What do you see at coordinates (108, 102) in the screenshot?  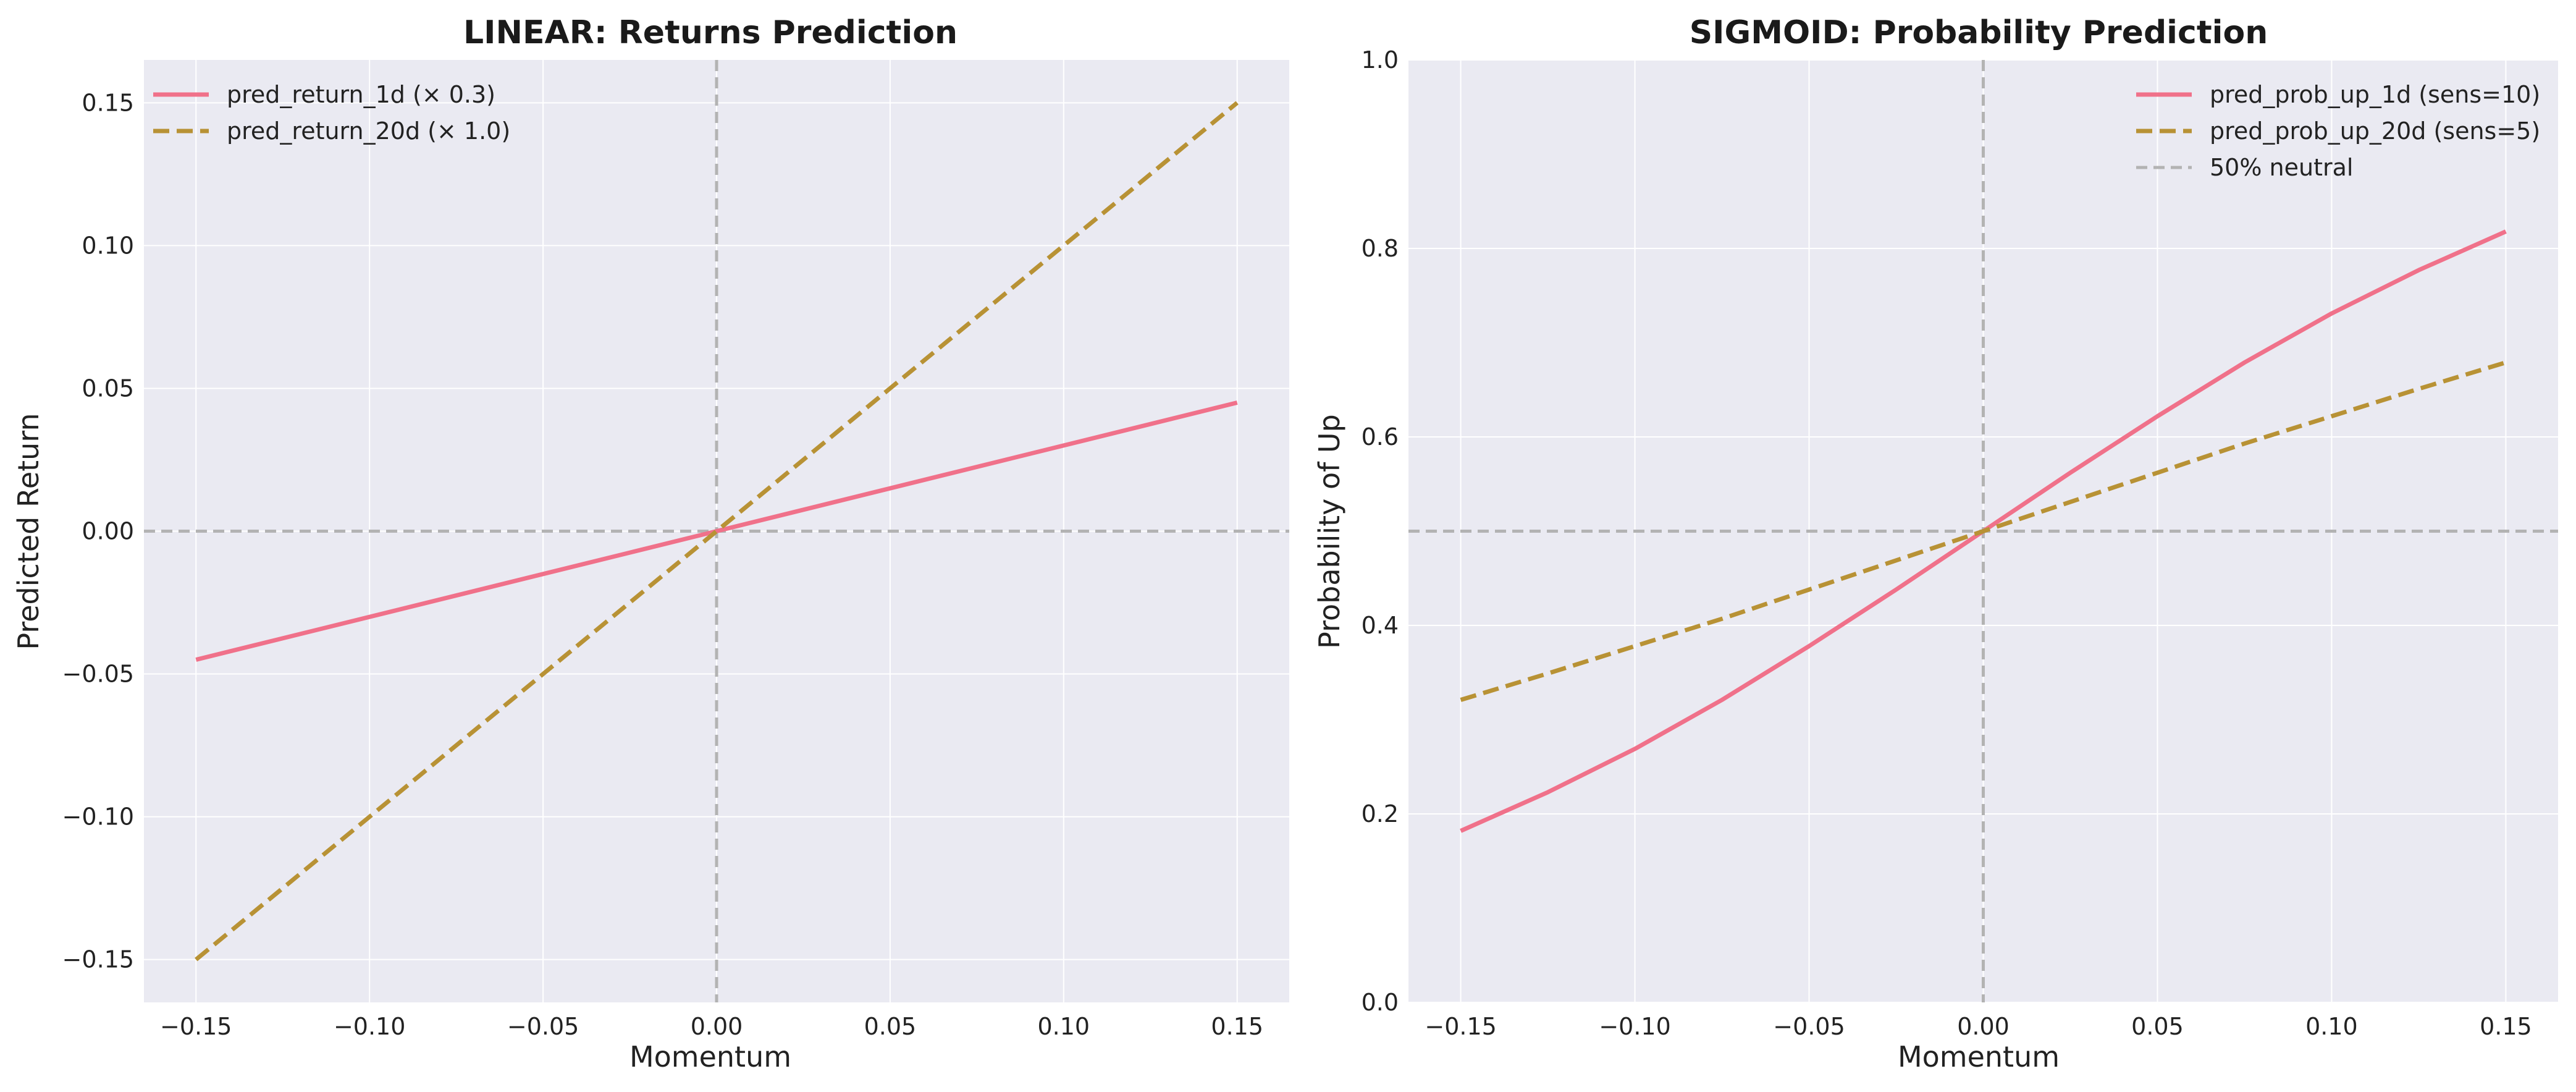 I see `y-tick-label: 0.15` at bounding box center [108, 102].